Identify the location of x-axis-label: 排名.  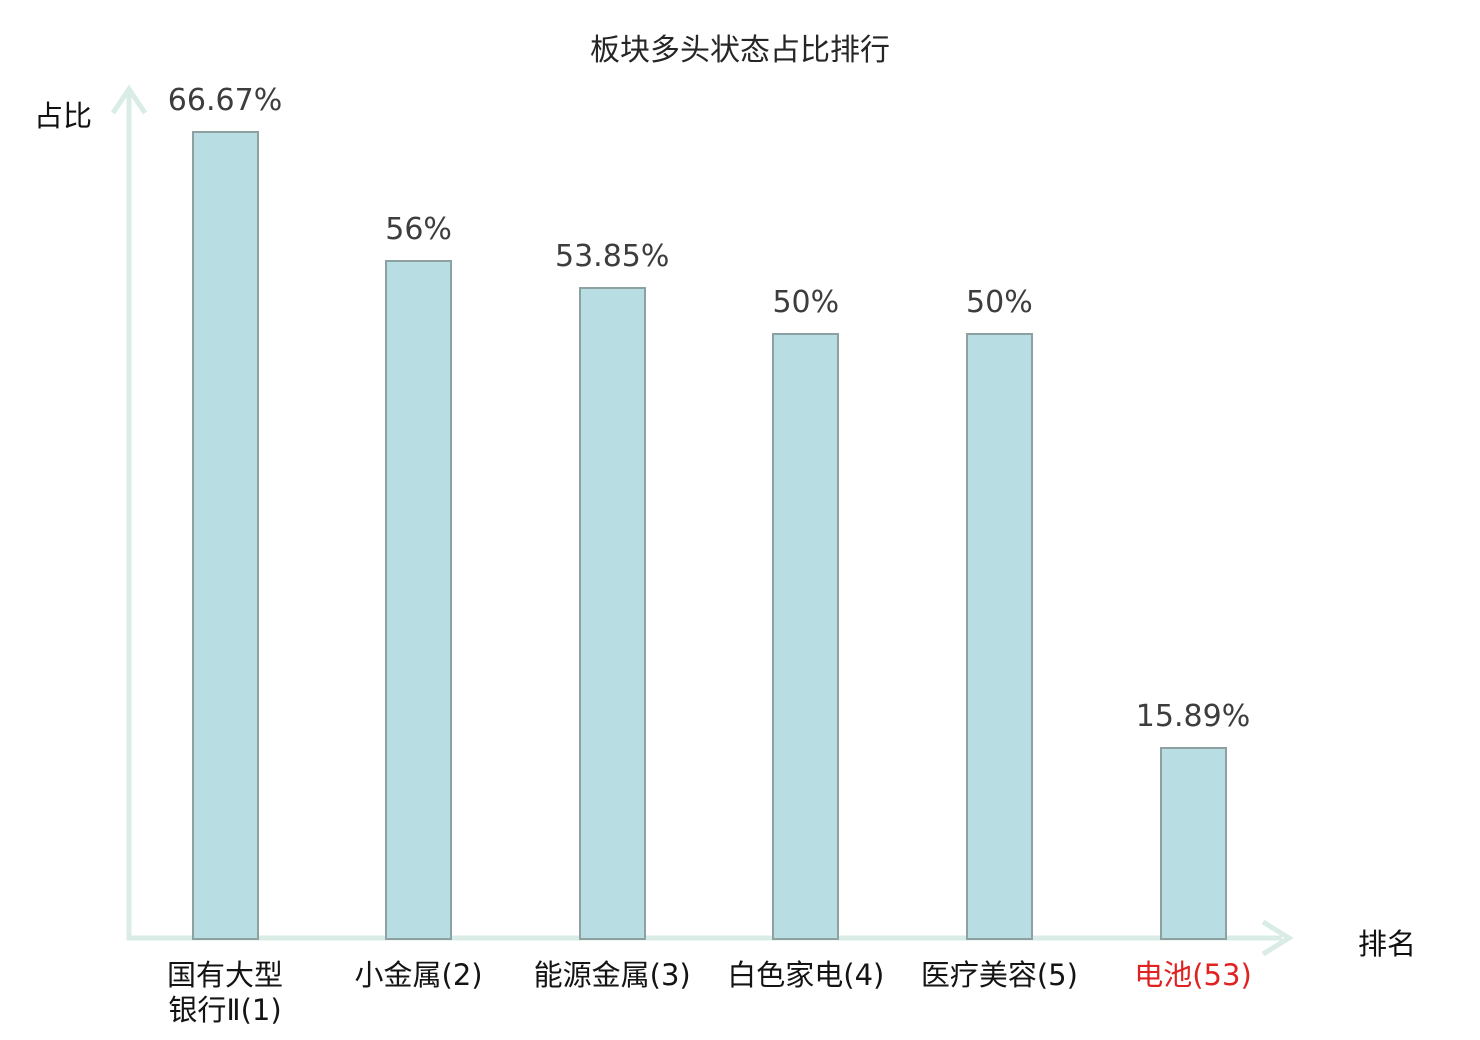
(1387, 944).